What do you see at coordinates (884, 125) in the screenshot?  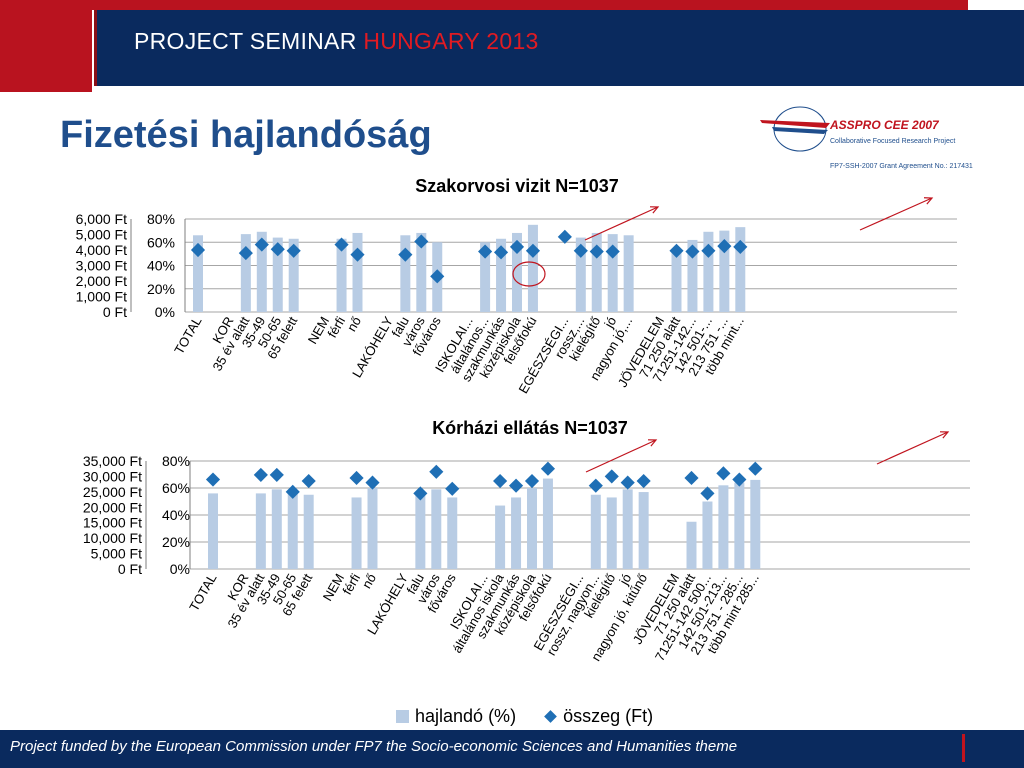 I see `logo-name: ASSPRO CEE 2007` at bounding box center [884, 125].